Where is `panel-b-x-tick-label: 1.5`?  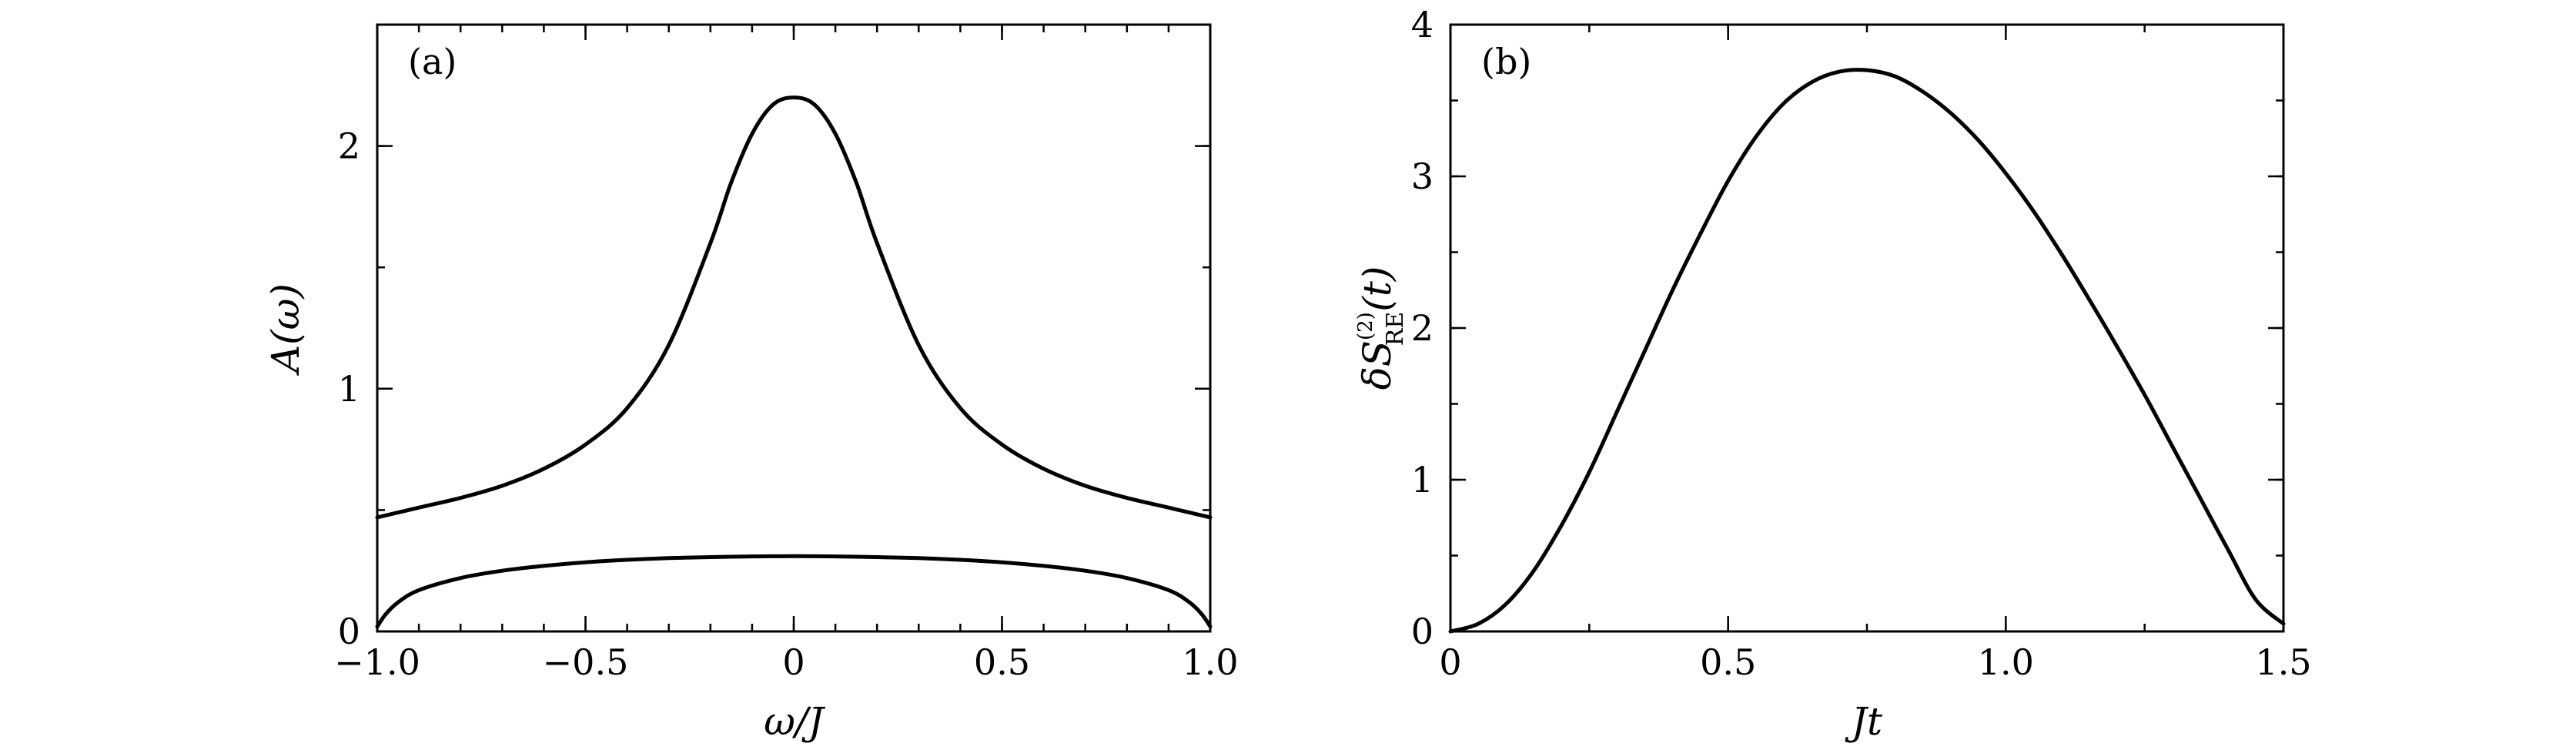
panel-b-x-tick-label: 1.5 is located at coordinates (2283, 662).